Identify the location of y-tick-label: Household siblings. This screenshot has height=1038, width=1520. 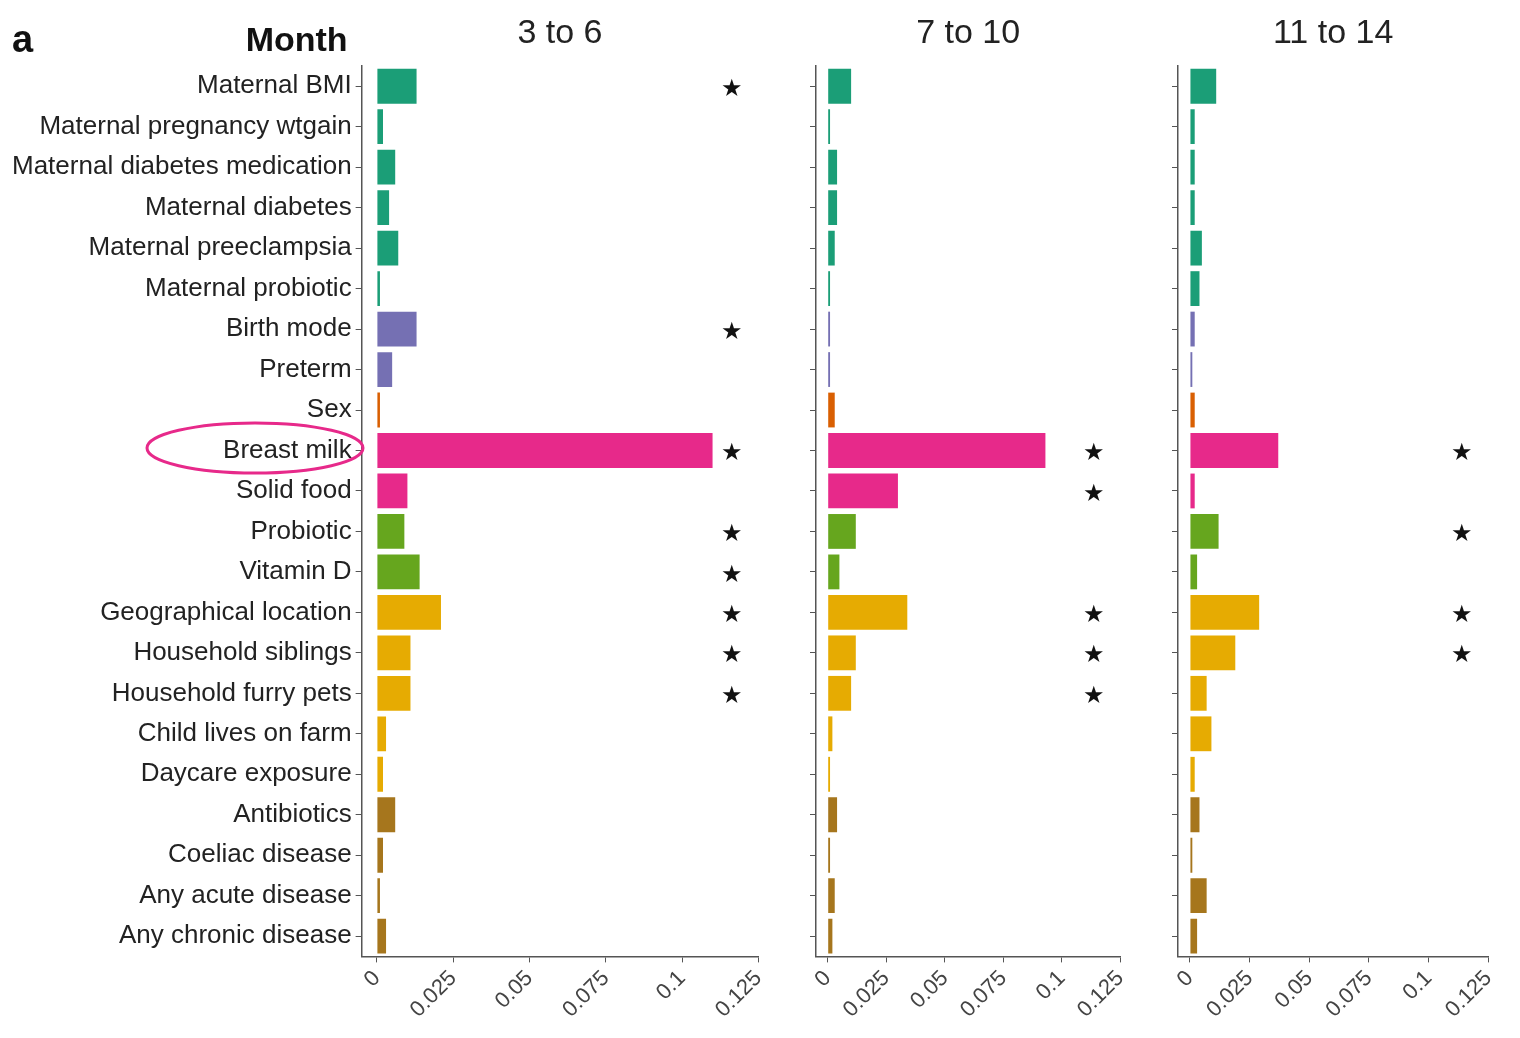
(242, 651).